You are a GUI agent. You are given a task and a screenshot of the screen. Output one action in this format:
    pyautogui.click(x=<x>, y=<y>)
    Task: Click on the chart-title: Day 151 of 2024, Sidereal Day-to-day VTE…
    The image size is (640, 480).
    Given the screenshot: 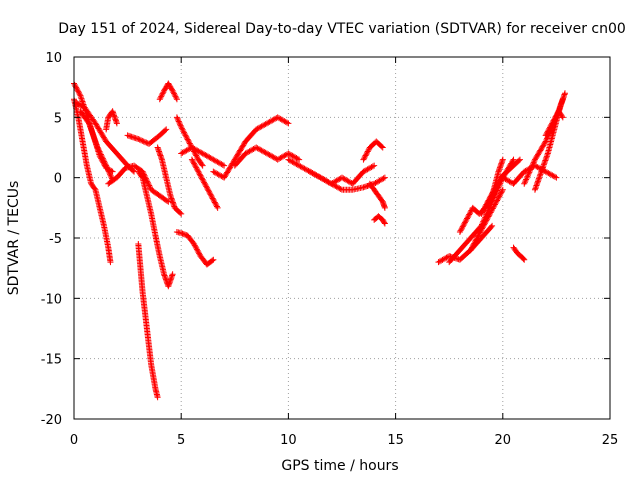 What is the action you would take?
    pyautogui.click(x=342, y=29)
    